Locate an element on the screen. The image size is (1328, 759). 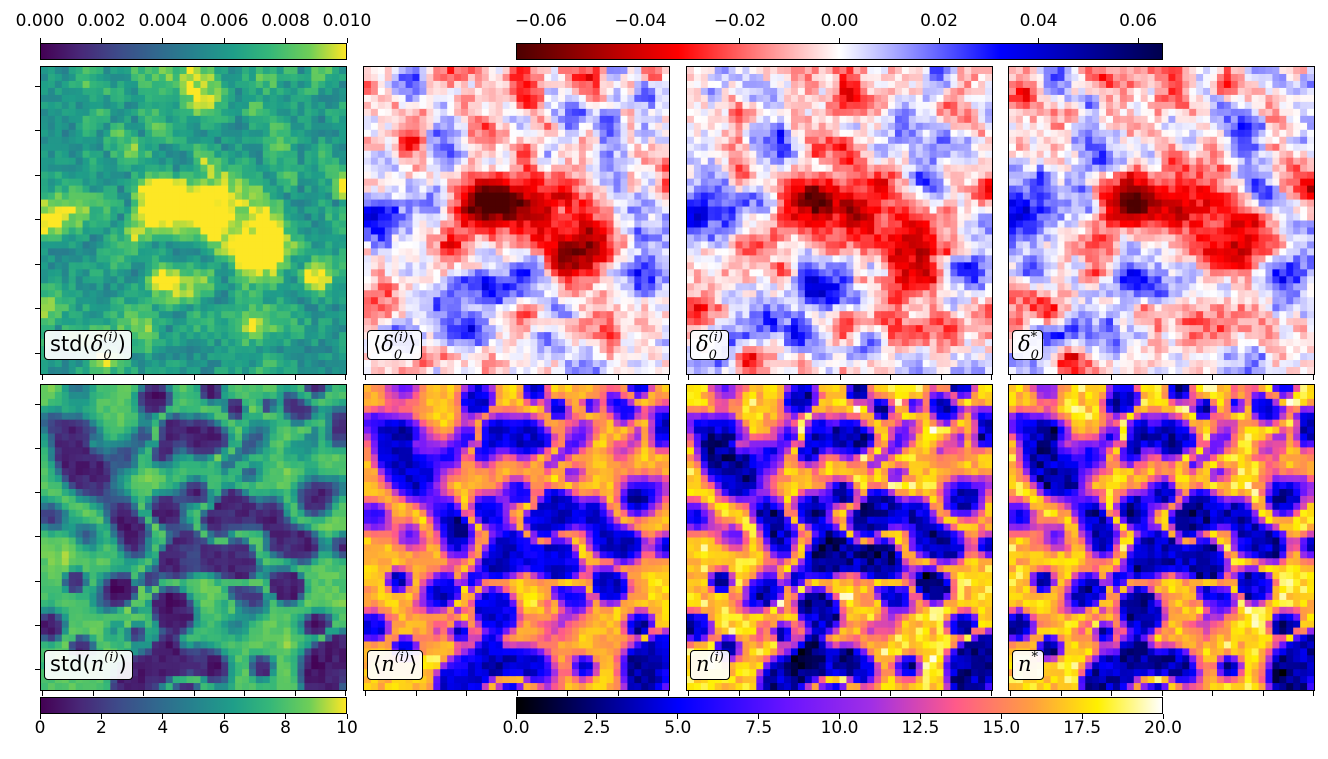
panel-mean-n is located at coordinates (516, 537).